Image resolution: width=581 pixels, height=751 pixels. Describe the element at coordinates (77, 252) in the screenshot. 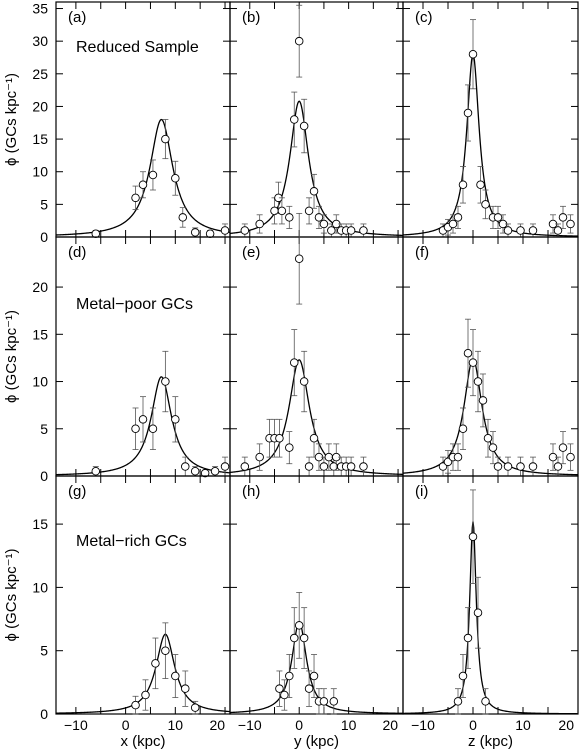

I see `panel-tag: (d)` at that location.